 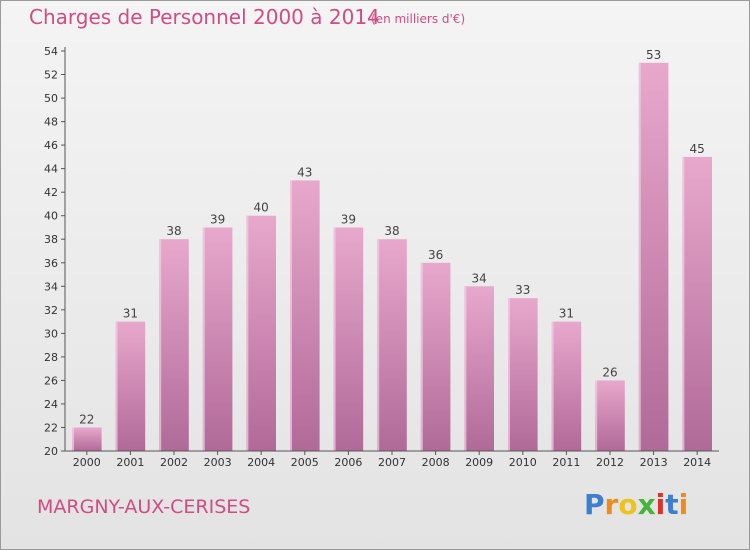 I want to click on data-label-2010: 33, so click(x=522, y=290).